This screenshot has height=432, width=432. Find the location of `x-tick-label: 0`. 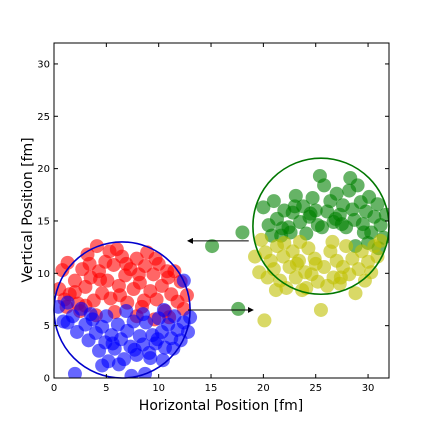

x-tick-label: 0 is located at coordinates (54, 388).